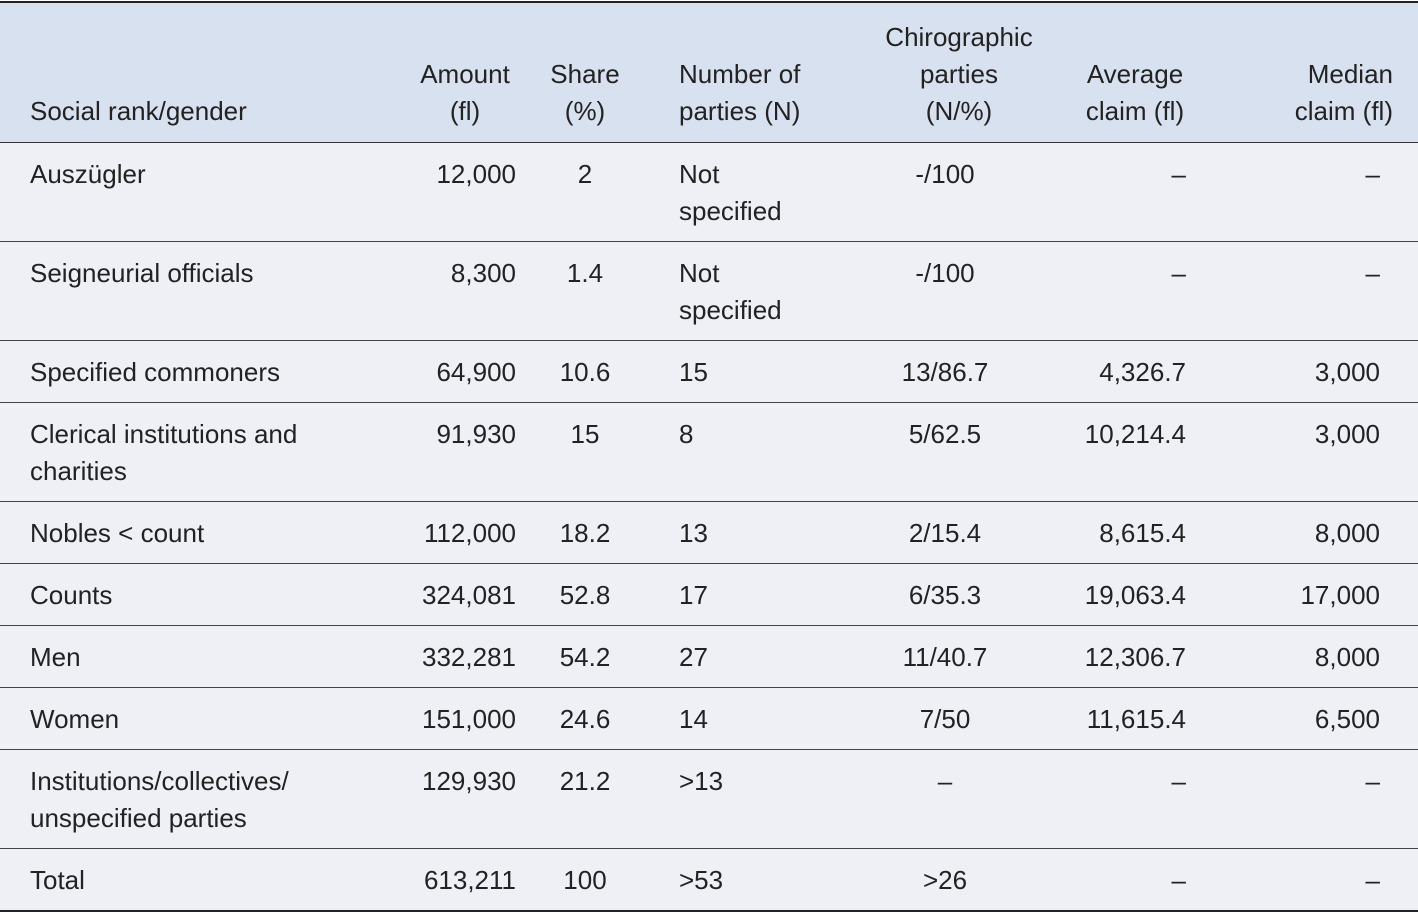 This screenshot has height=912, width=1418. What do you see at coordinates (138, 110) in the screenshot?
I see `column-header: Social rank/gender` at bounding box center [138, 110].